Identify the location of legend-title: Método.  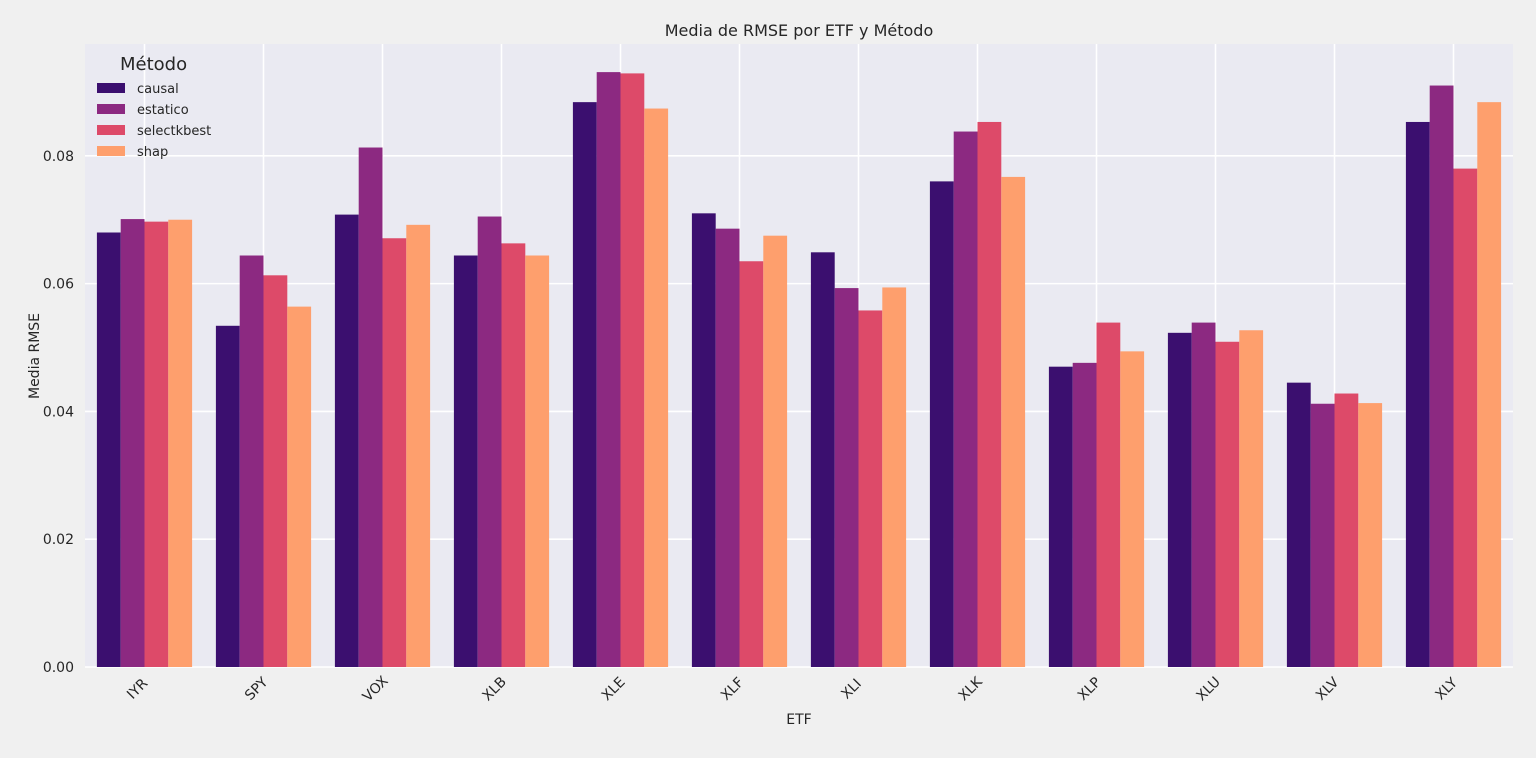
(153, 64).